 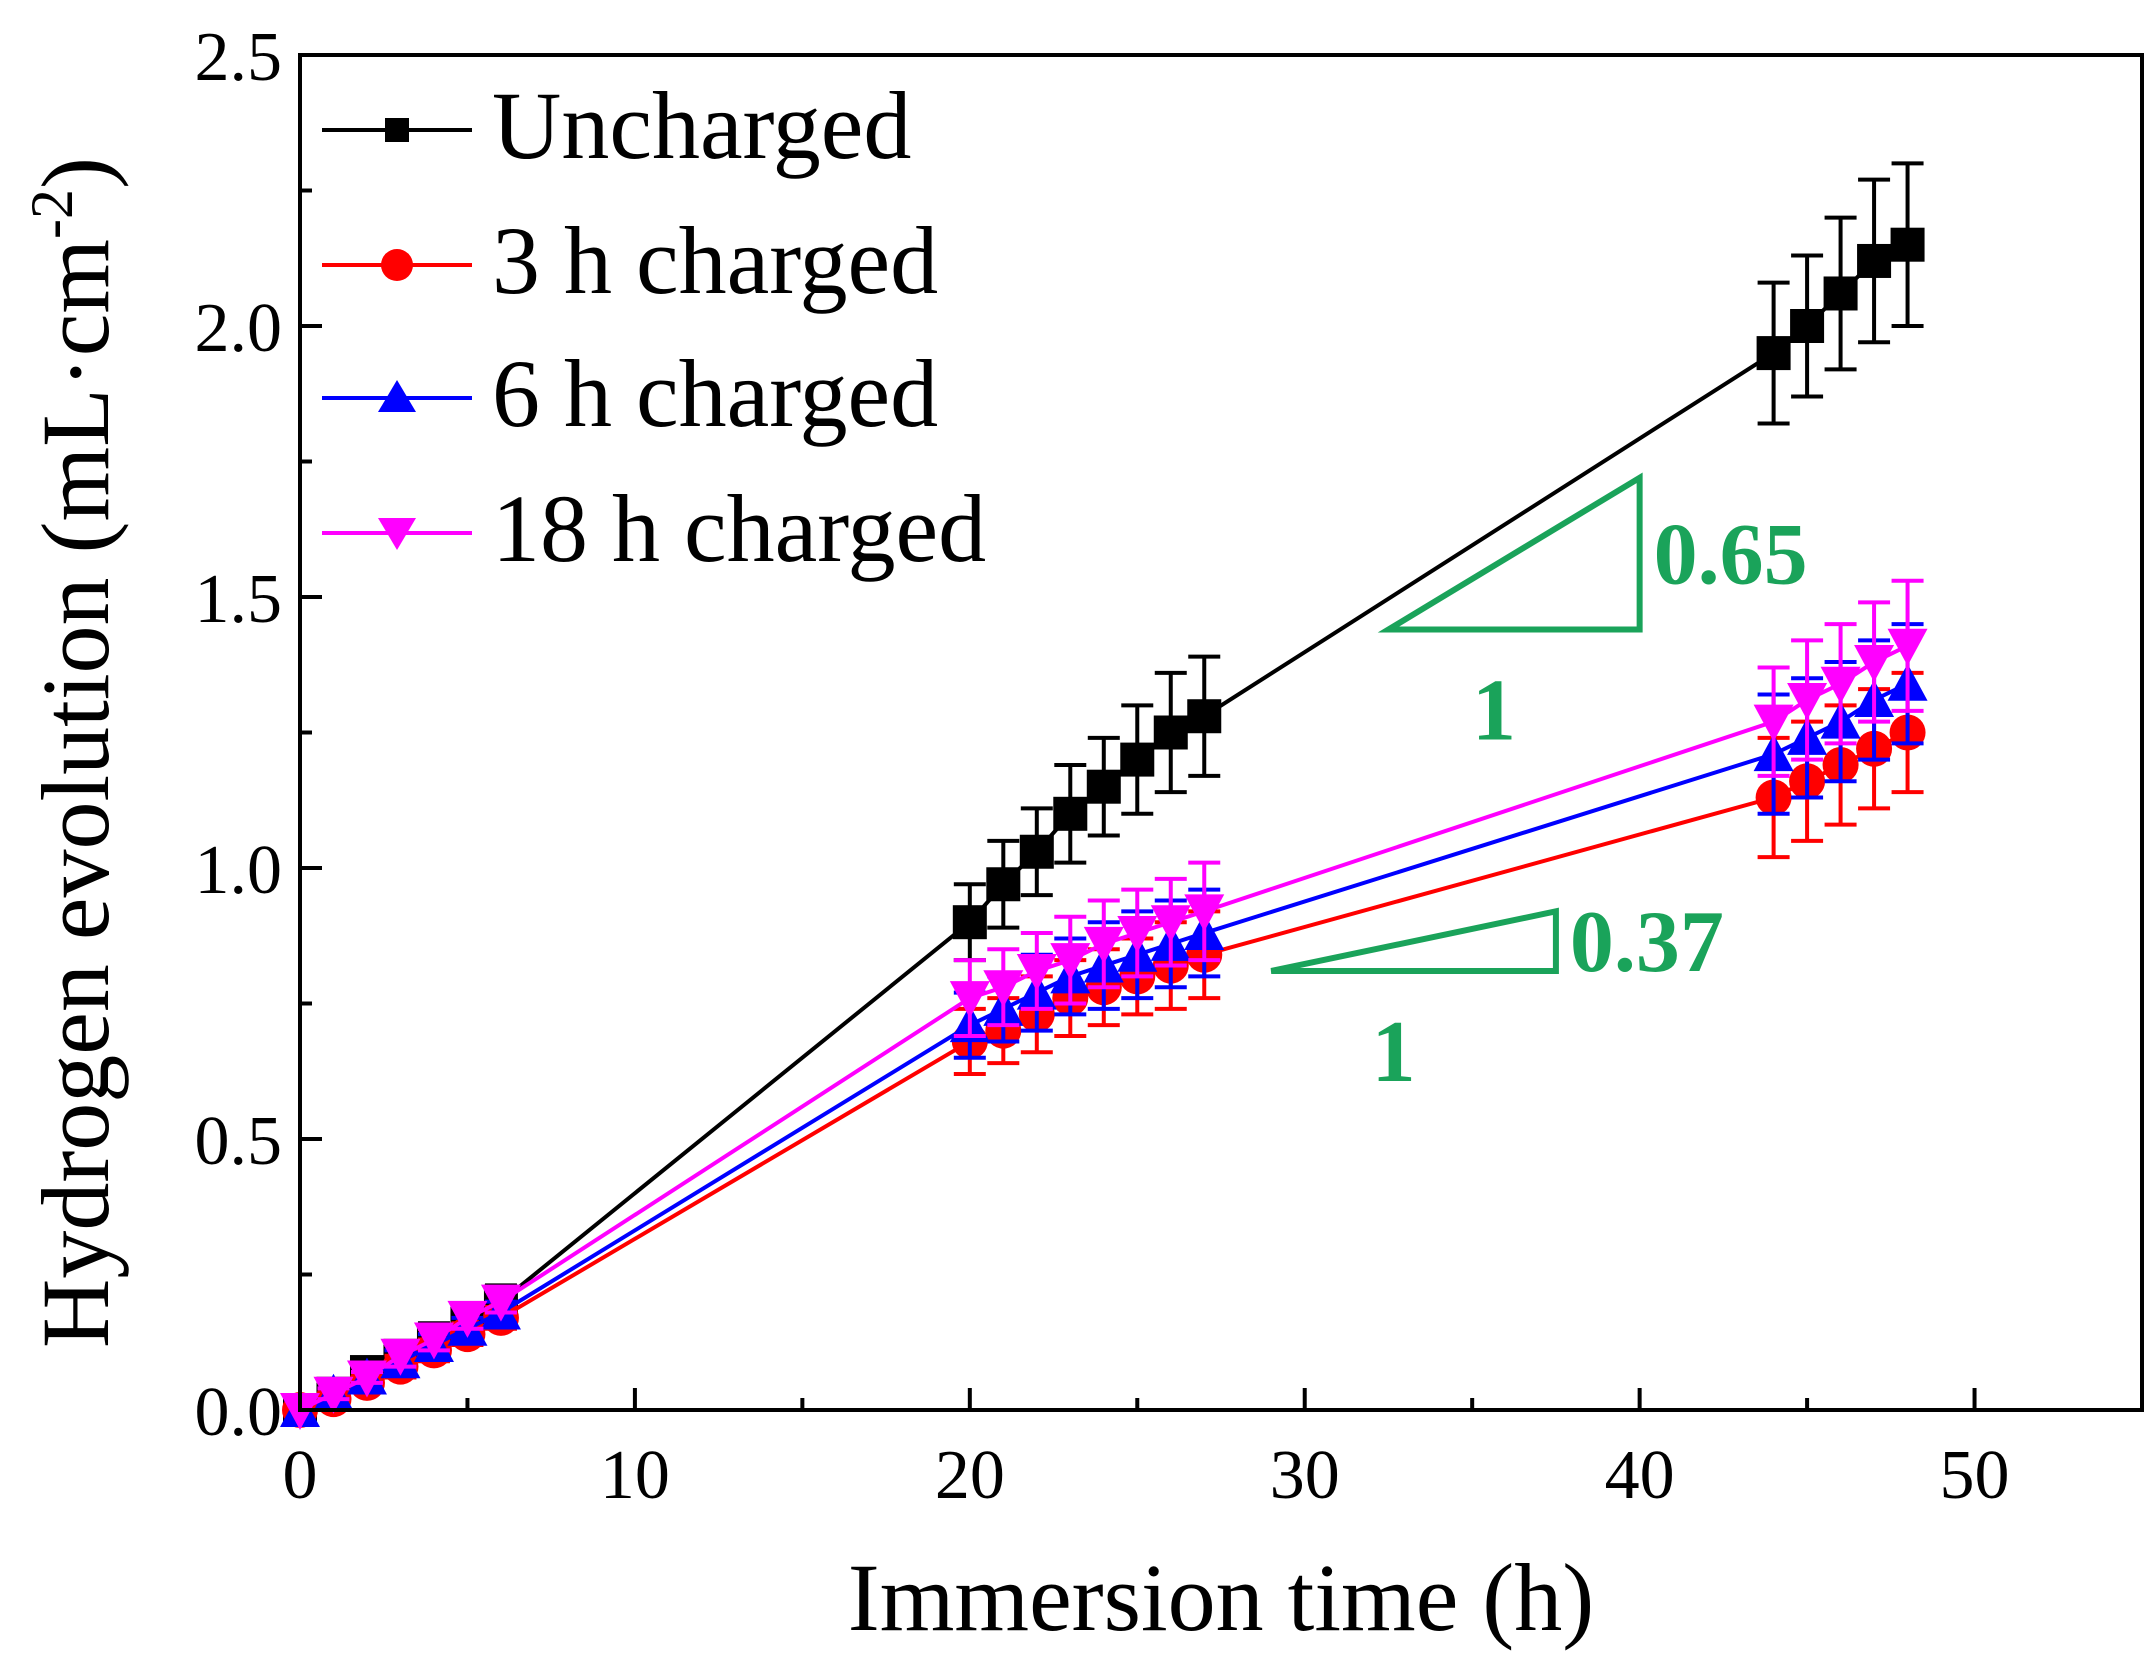 What do you see at coordinates (1640, 1475) in the screenshot?
I see `x-tick-label: 40` at bounding box center [1640, 1475].